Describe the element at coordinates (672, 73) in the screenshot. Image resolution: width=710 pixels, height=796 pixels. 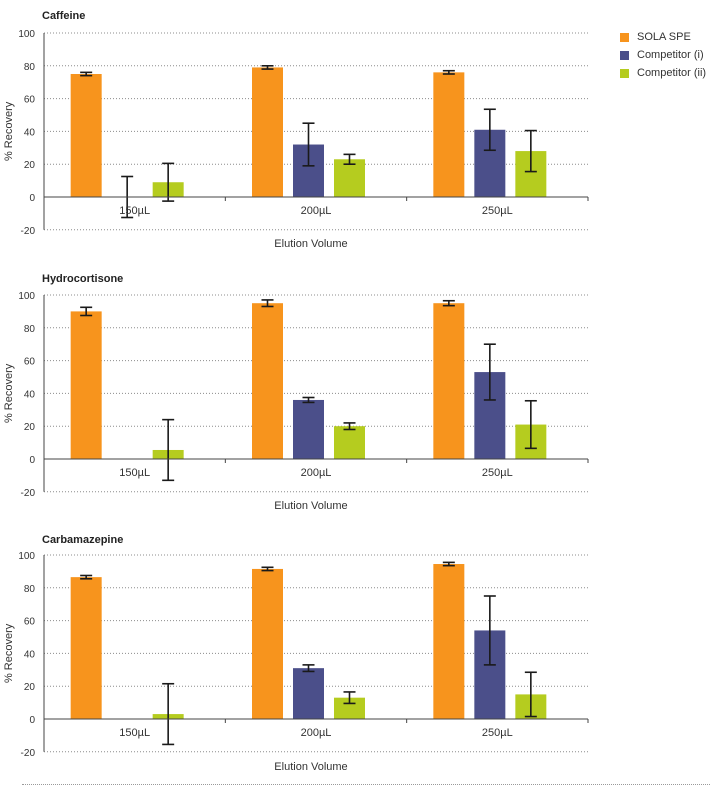
I see `legend-label: Competitor (ii)` at that location.